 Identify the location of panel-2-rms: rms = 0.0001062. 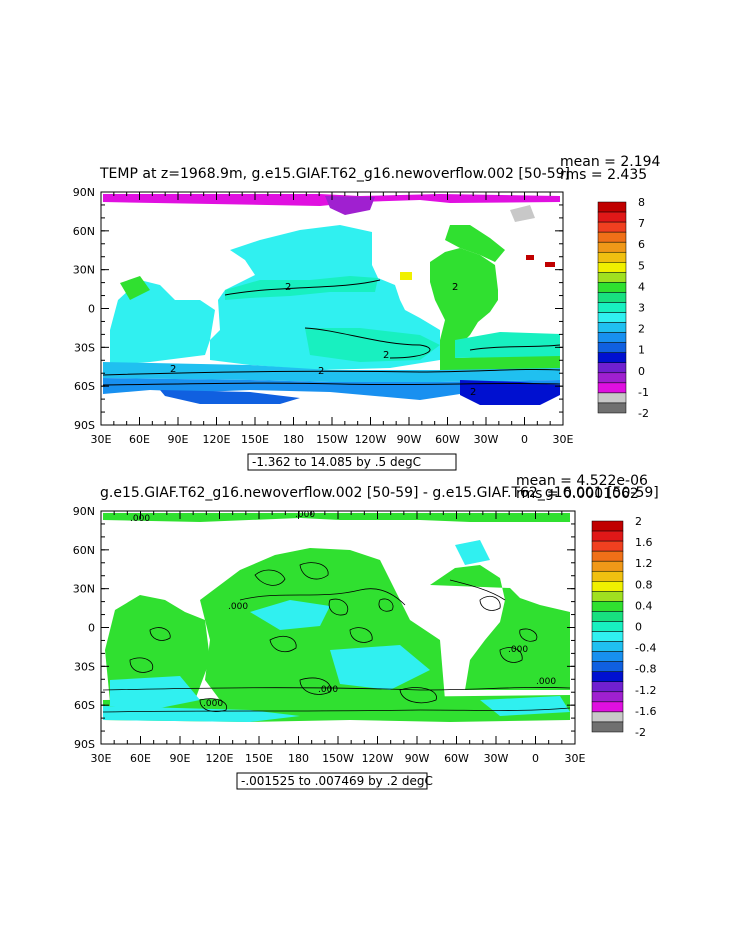
(577, 494).